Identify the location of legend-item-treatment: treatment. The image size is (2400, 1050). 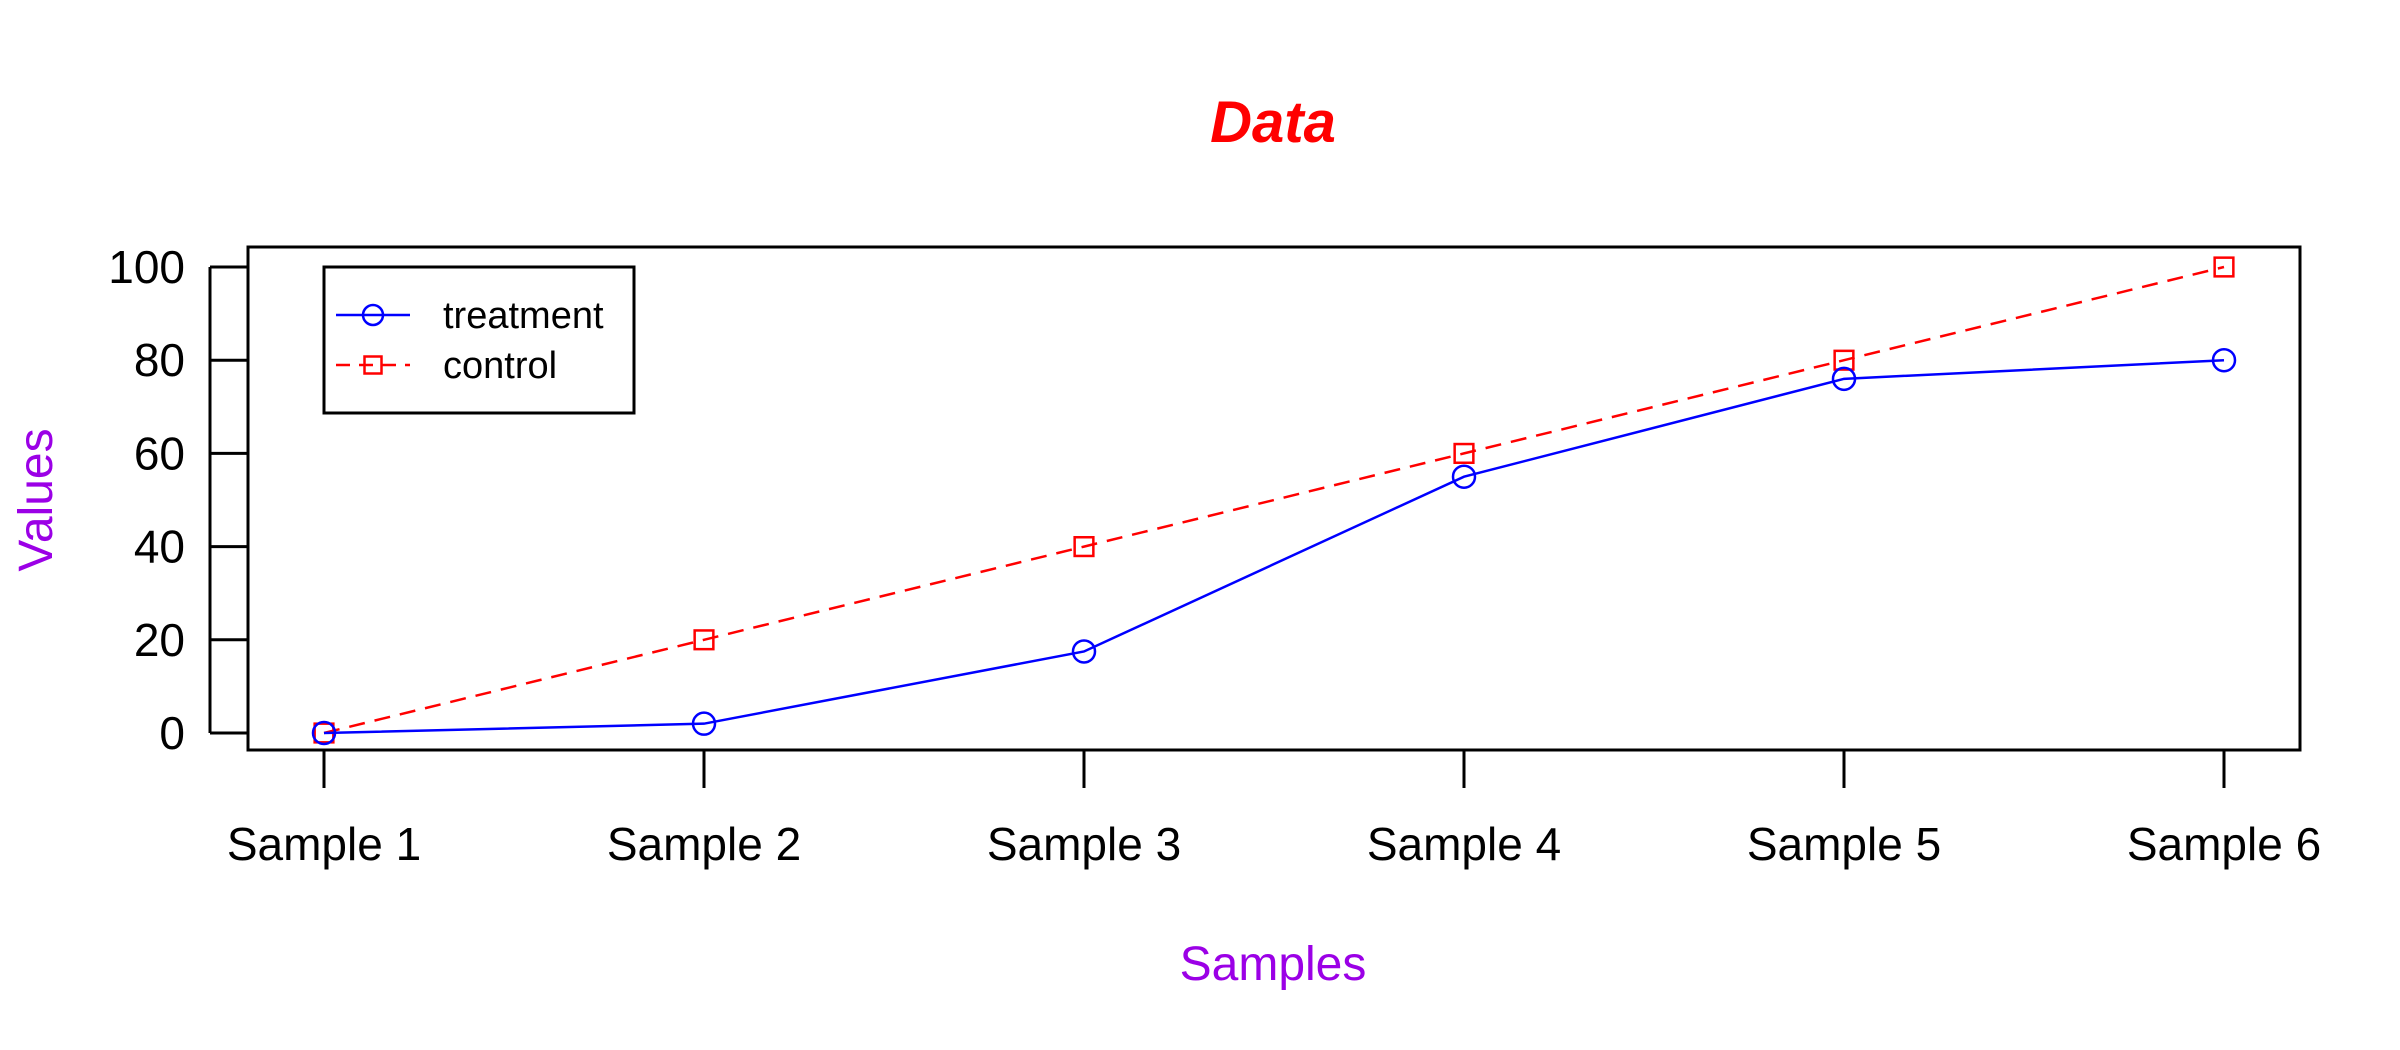
(470, 316).